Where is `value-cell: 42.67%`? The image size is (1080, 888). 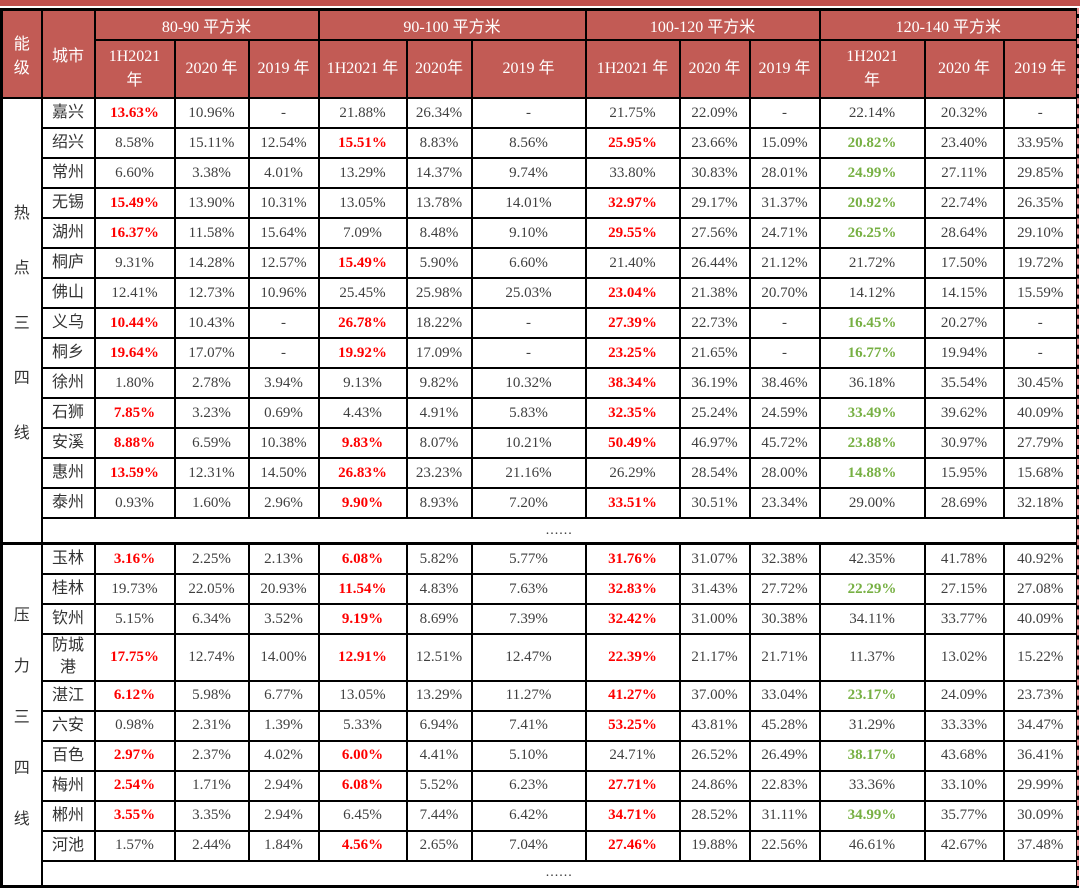
value-cell: 42.67% is located at coordinates (964, 845).